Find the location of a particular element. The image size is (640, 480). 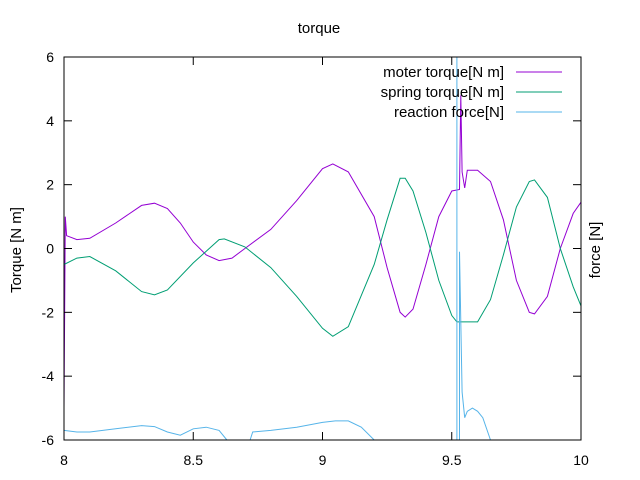

x-tick-label: 9 is located at coordinates (323, 460).